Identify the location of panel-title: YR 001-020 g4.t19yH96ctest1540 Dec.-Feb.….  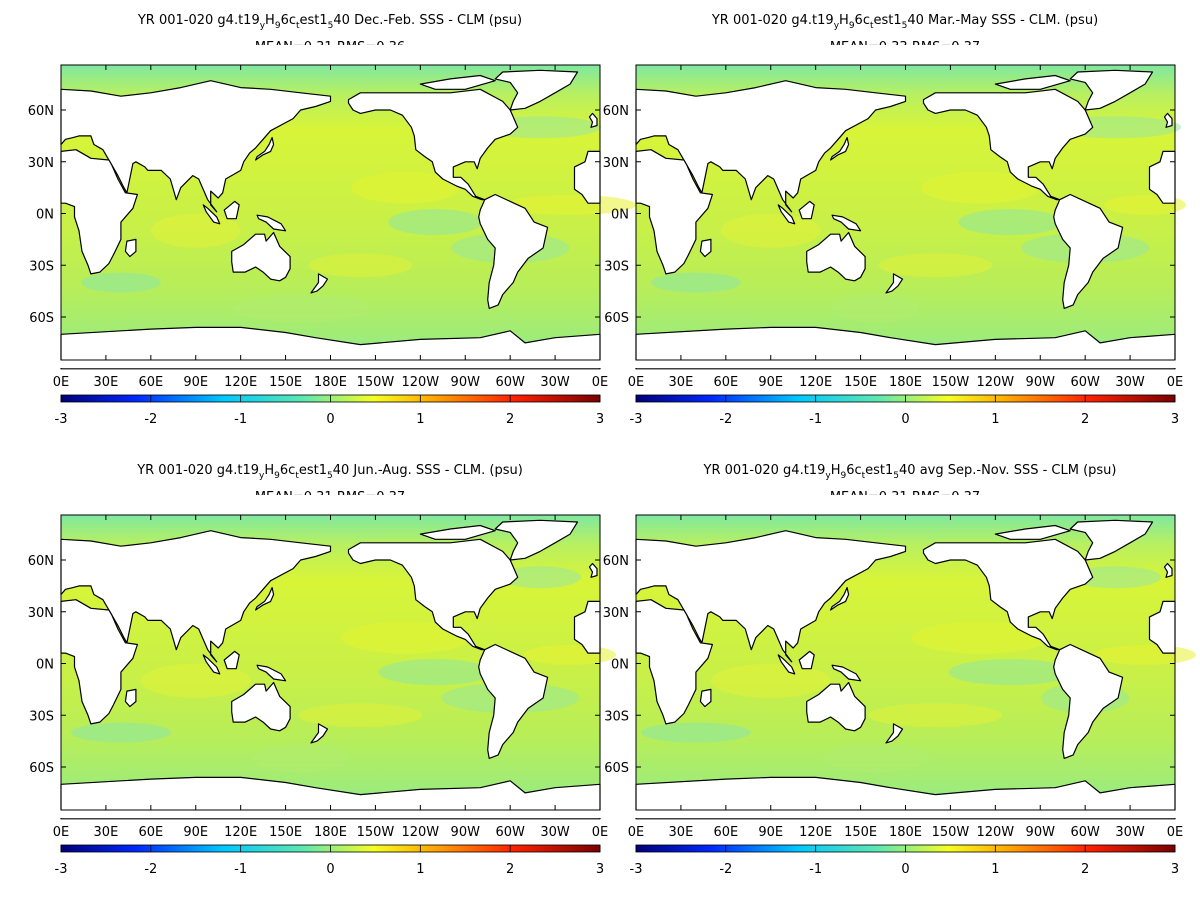
(329, 22).